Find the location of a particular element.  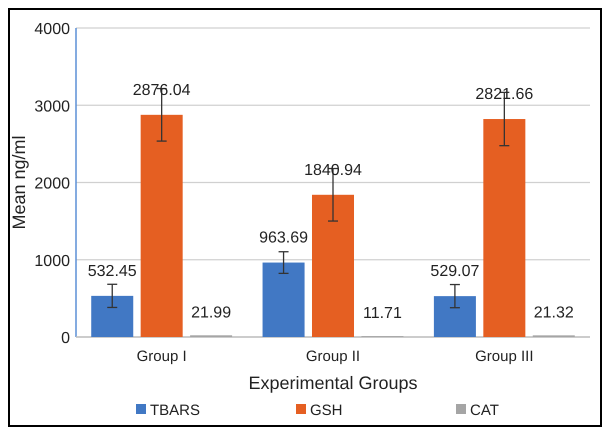

y-axis-title: Mean ng/ml is located at coordinates (19, 182).